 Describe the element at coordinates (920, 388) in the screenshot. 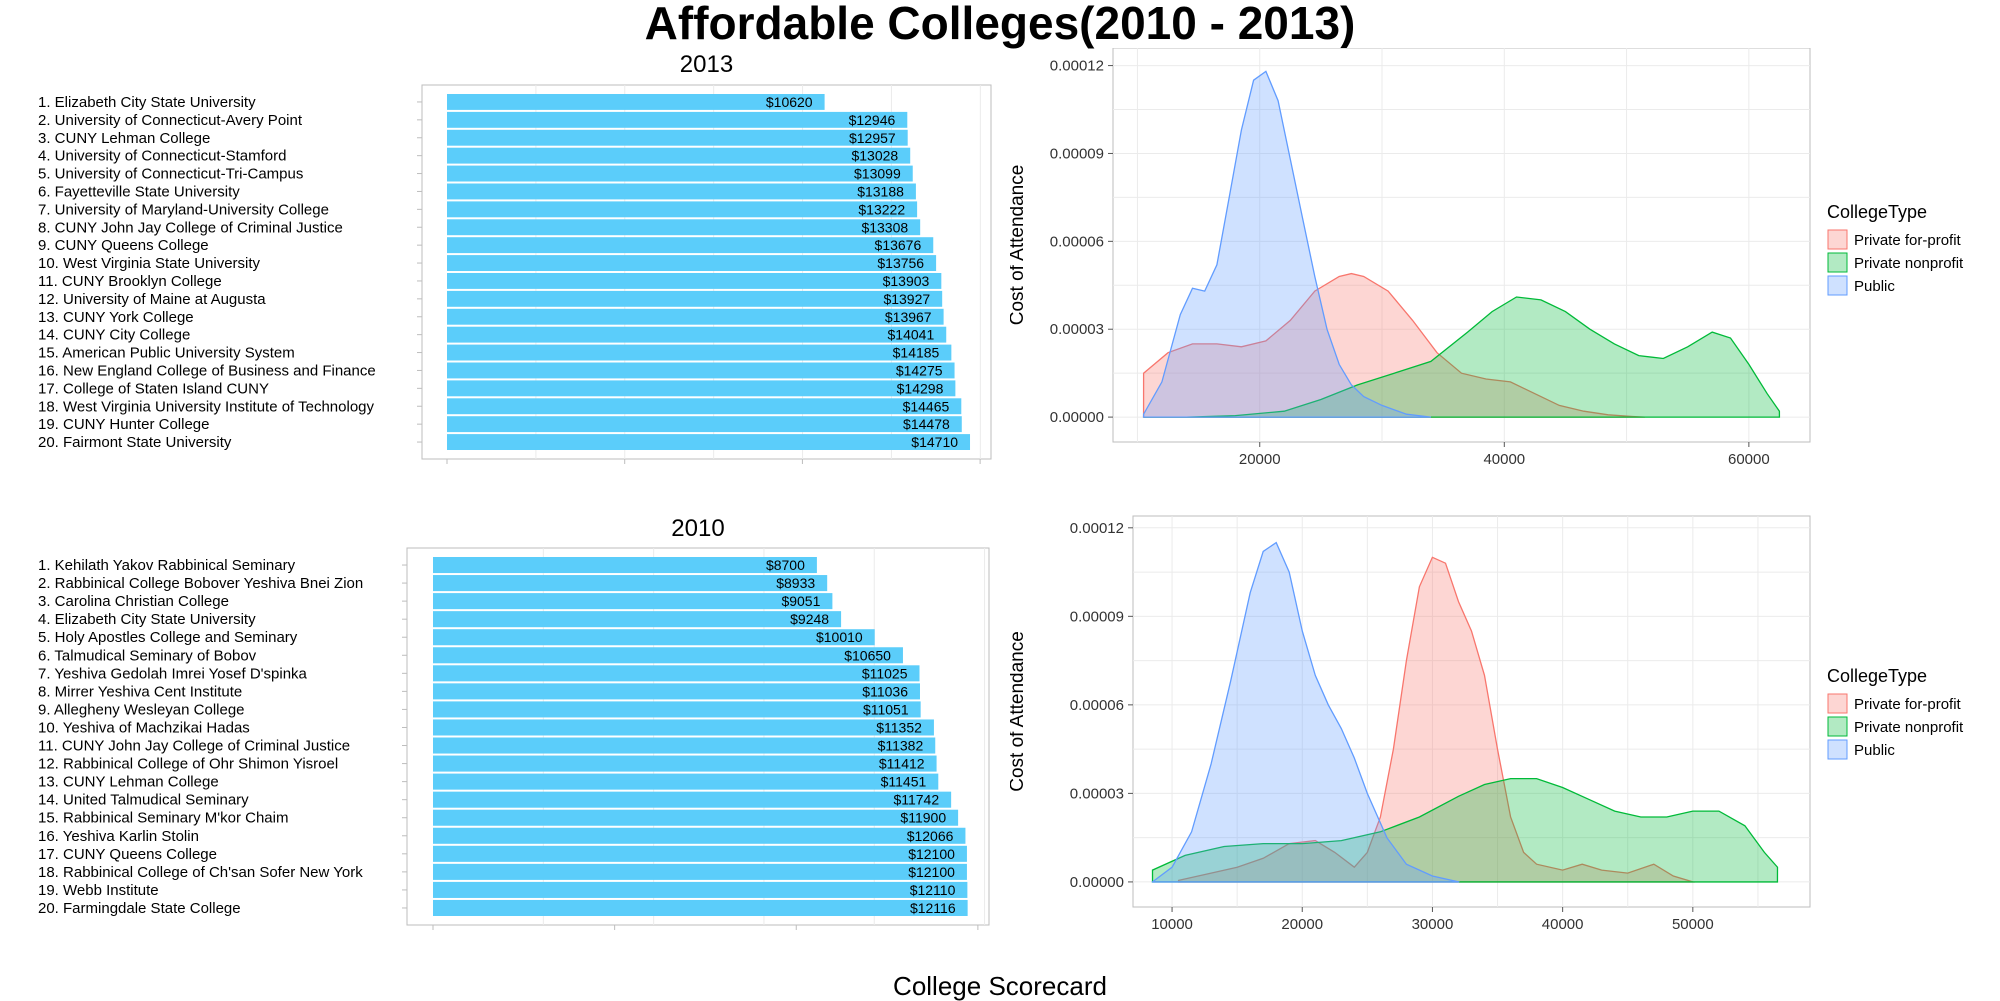

I see `bar-value-label: $14298` at that location.